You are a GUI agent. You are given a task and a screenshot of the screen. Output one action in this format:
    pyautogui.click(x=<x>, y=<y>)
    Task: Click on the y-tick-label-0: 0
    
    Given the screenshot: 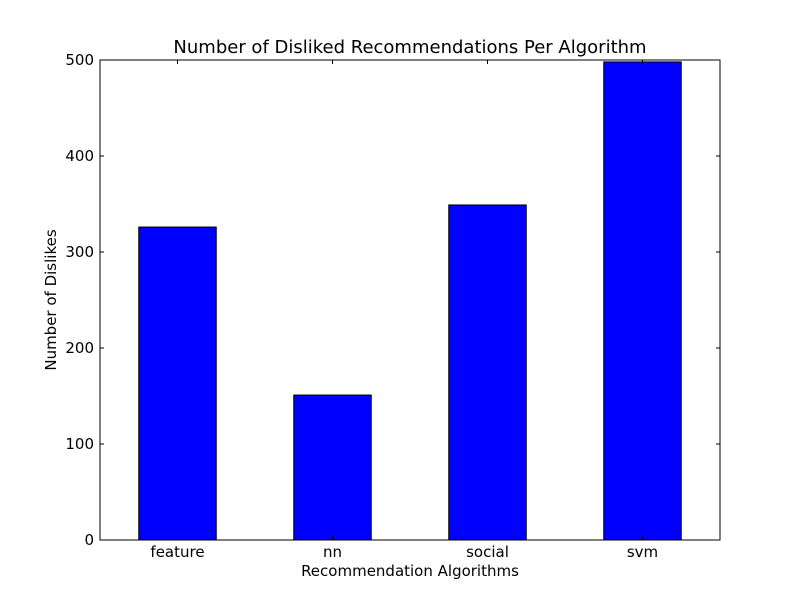 What is the action you would take?
    pyautogui.click(x=89, y=540)
    